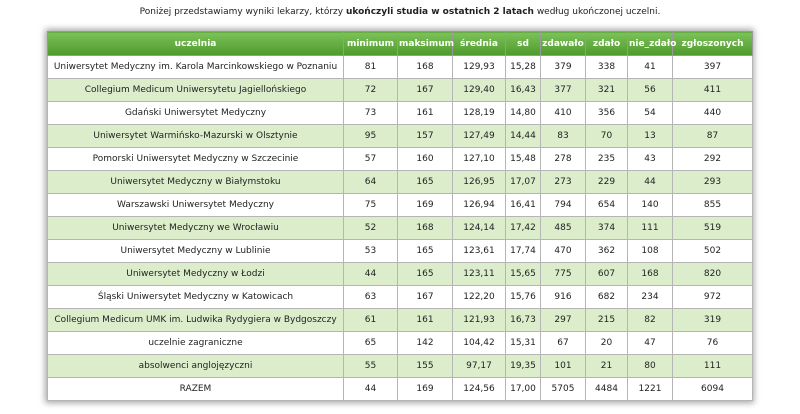 This screenshot has height=414, width=800. What do you see at coordinates (650, 67) in the screenshot?
I see `value-cell: 41` at bounding box center [650, 67].